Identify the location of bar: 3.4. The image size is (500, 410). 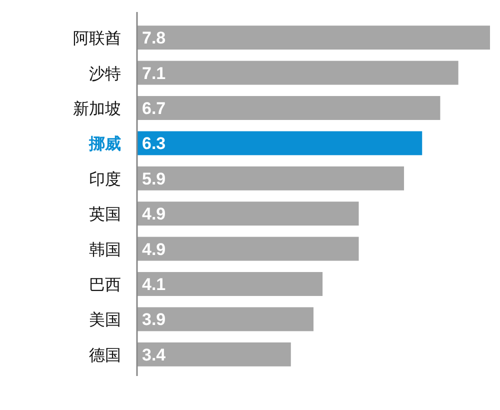
(214, 354).